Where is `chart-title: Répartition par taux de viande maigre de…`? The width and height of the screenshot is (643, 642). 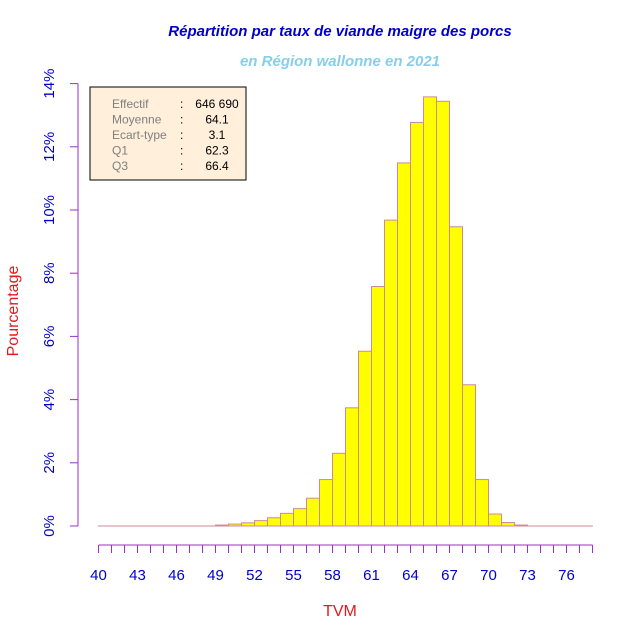
chart-title: Répartition par taux de viande maigre de… is located at coordinates (339, 31).